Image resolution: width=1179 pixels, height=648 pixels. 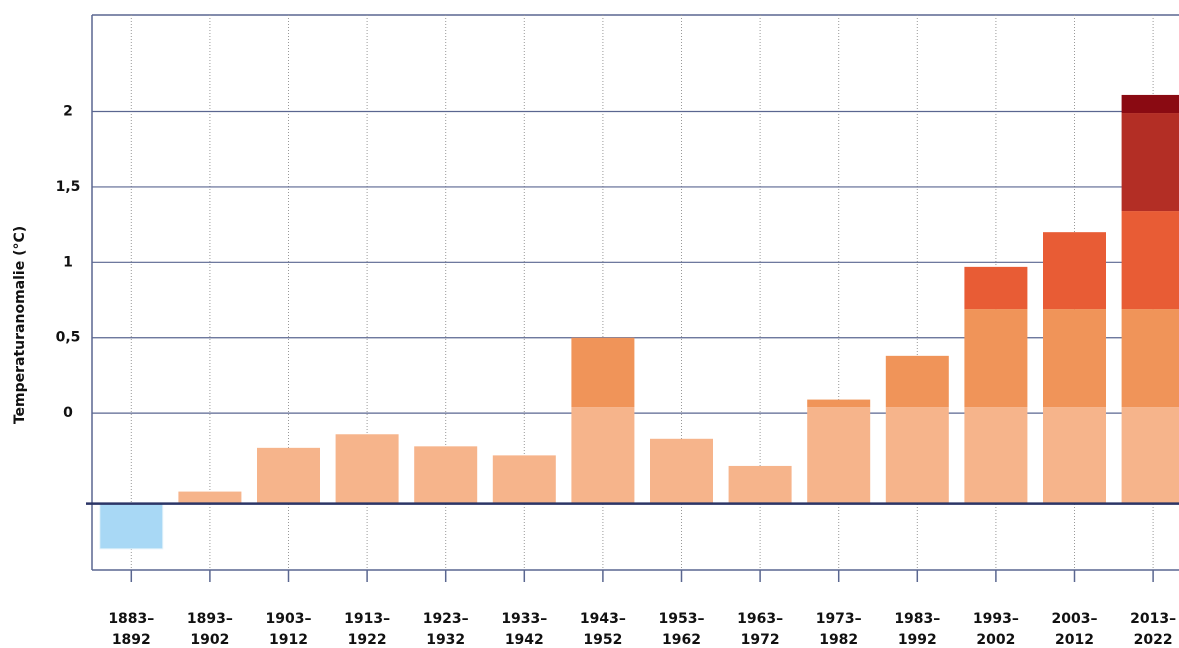 I want to click on y-tick-label: 2, so click(x=68, y=112).